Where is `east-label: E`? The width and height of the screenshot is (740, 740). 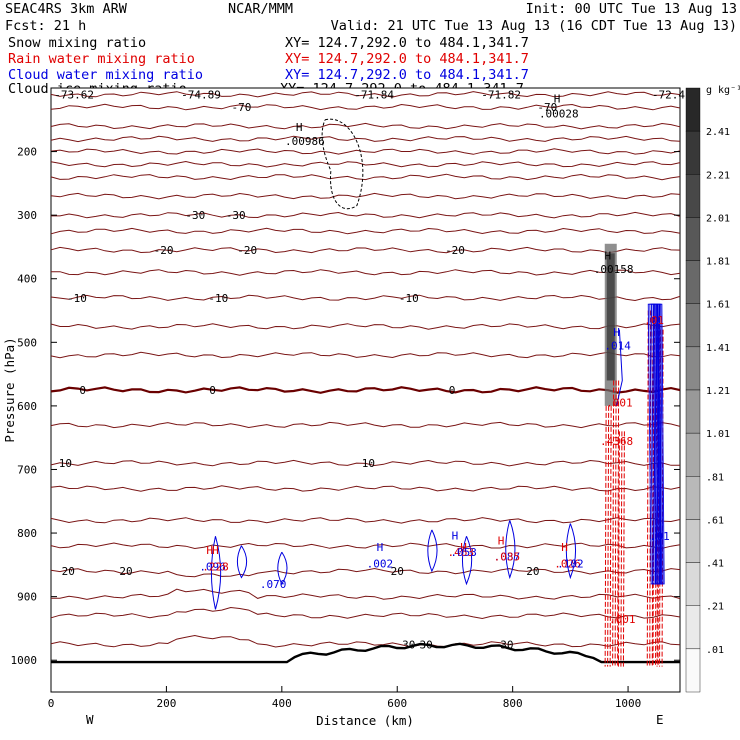
east-label: E is located at coordinates (660, 719).